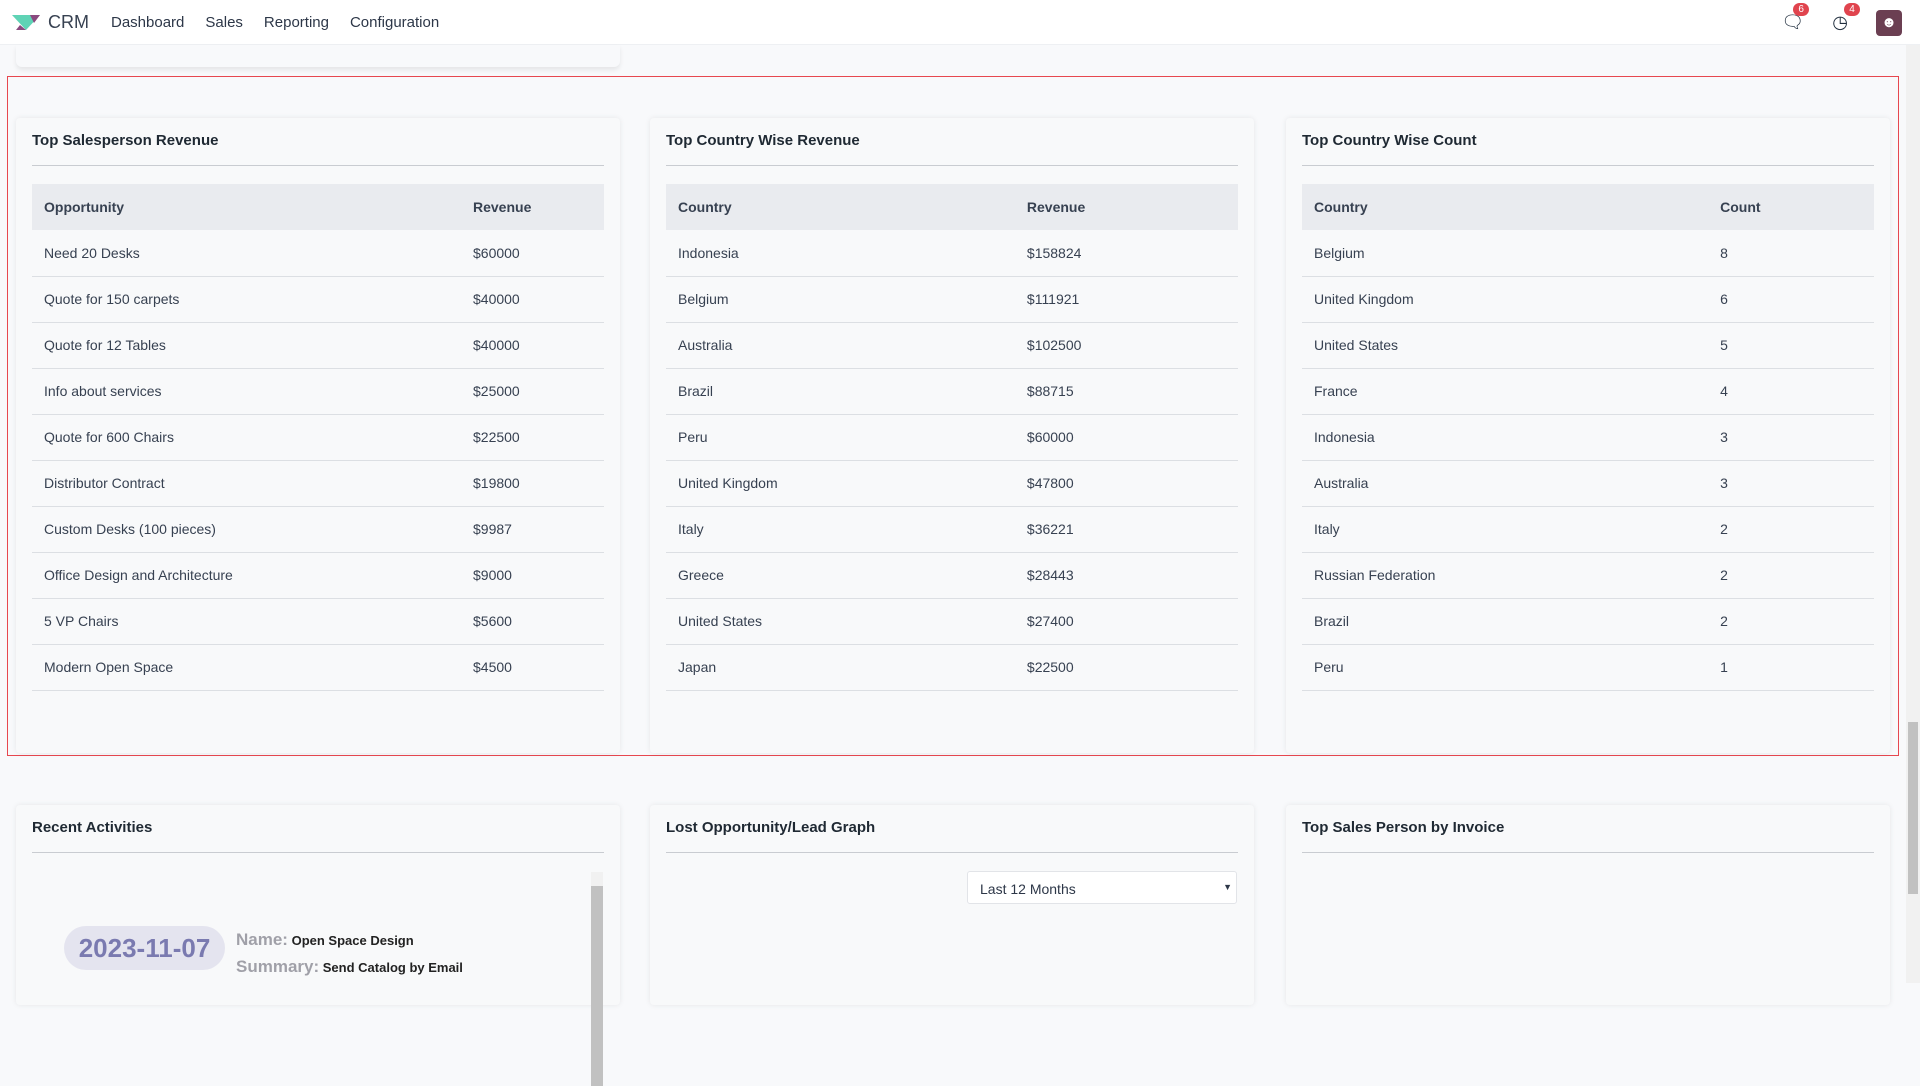 Image resolution: width=1920 pixels, height=1086 pixels. I want to click on table-row: Belgium 8, so click(1588, 253).